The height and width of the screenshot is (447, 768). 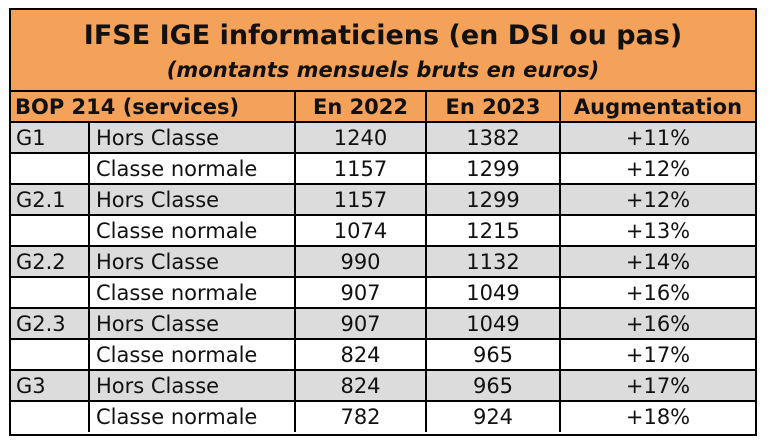 I want to click on table-row: Classe normale 1157 1299 +12%, so click(x=383, y=168).